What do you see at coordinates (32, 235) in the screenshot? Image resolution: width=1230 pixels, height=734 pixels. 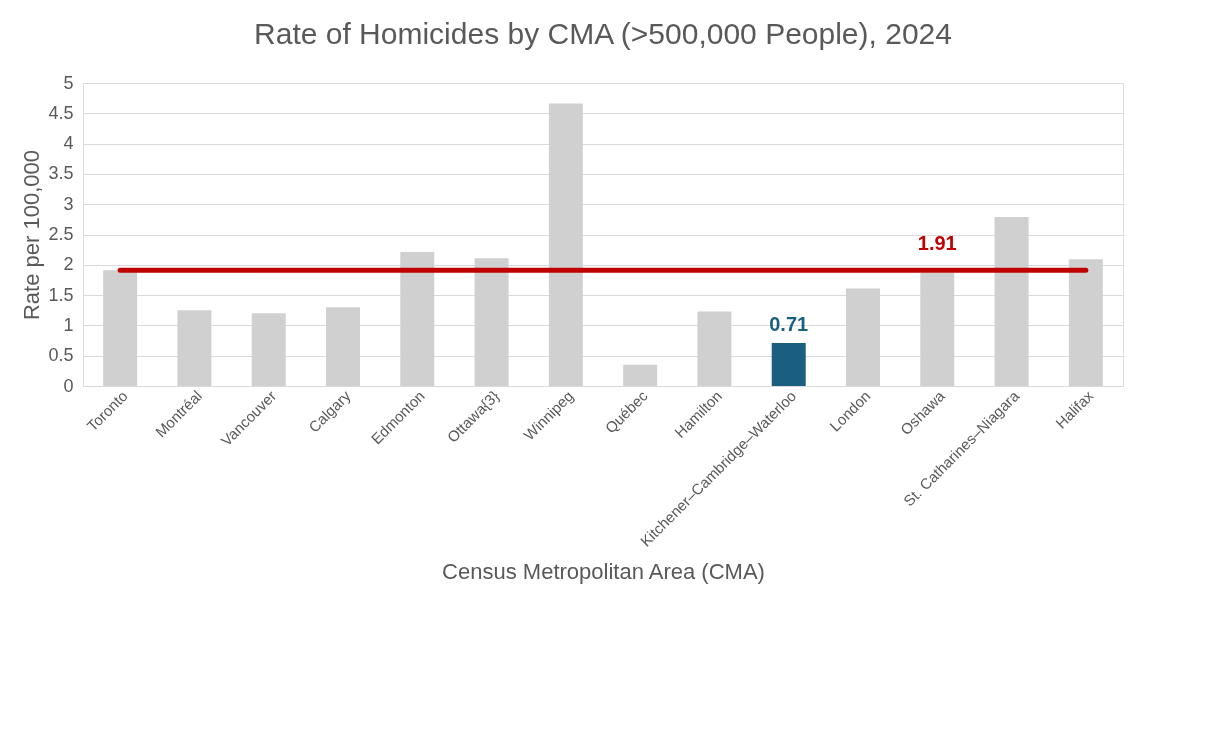 I see `y-axis-title: Rate per 100,000` at bounding box center [32, 235].